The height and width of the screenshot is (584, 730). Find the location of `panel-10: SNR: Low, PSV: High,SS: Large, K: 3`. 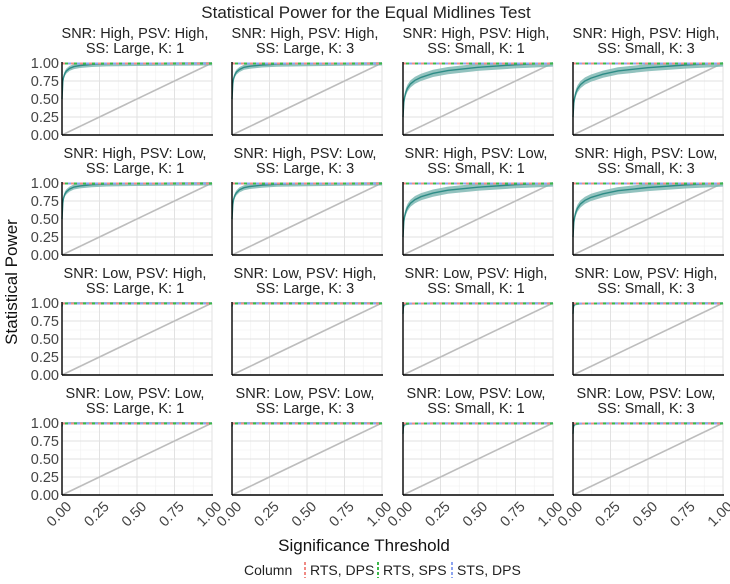

panel-10: SNR: Low, PSV: High,SS: Large, K: 3 is located at coordinates (307, 321).